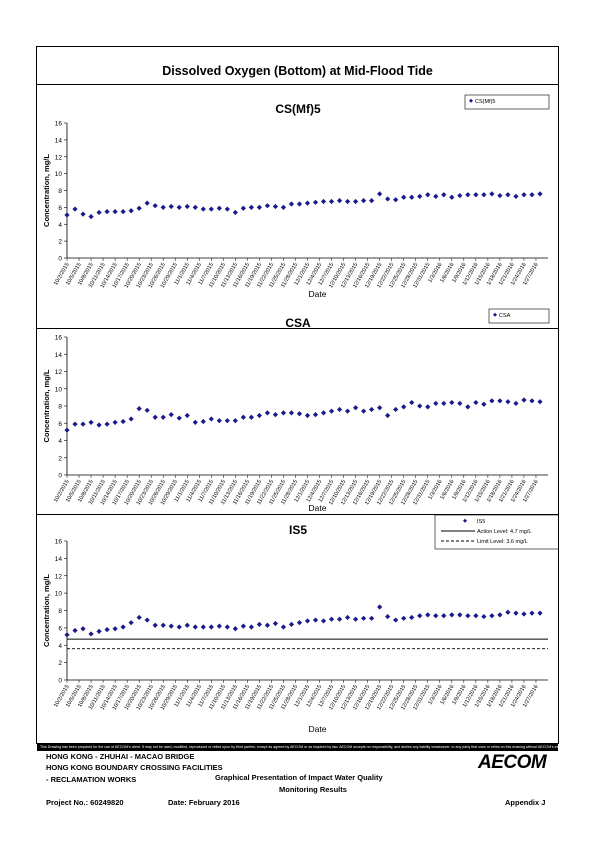 The height and width of the screenshot is (851, 602). Describe the element at coordinates (60, 242) in the screenshot. I see `y-tick-label: 2` at that location.